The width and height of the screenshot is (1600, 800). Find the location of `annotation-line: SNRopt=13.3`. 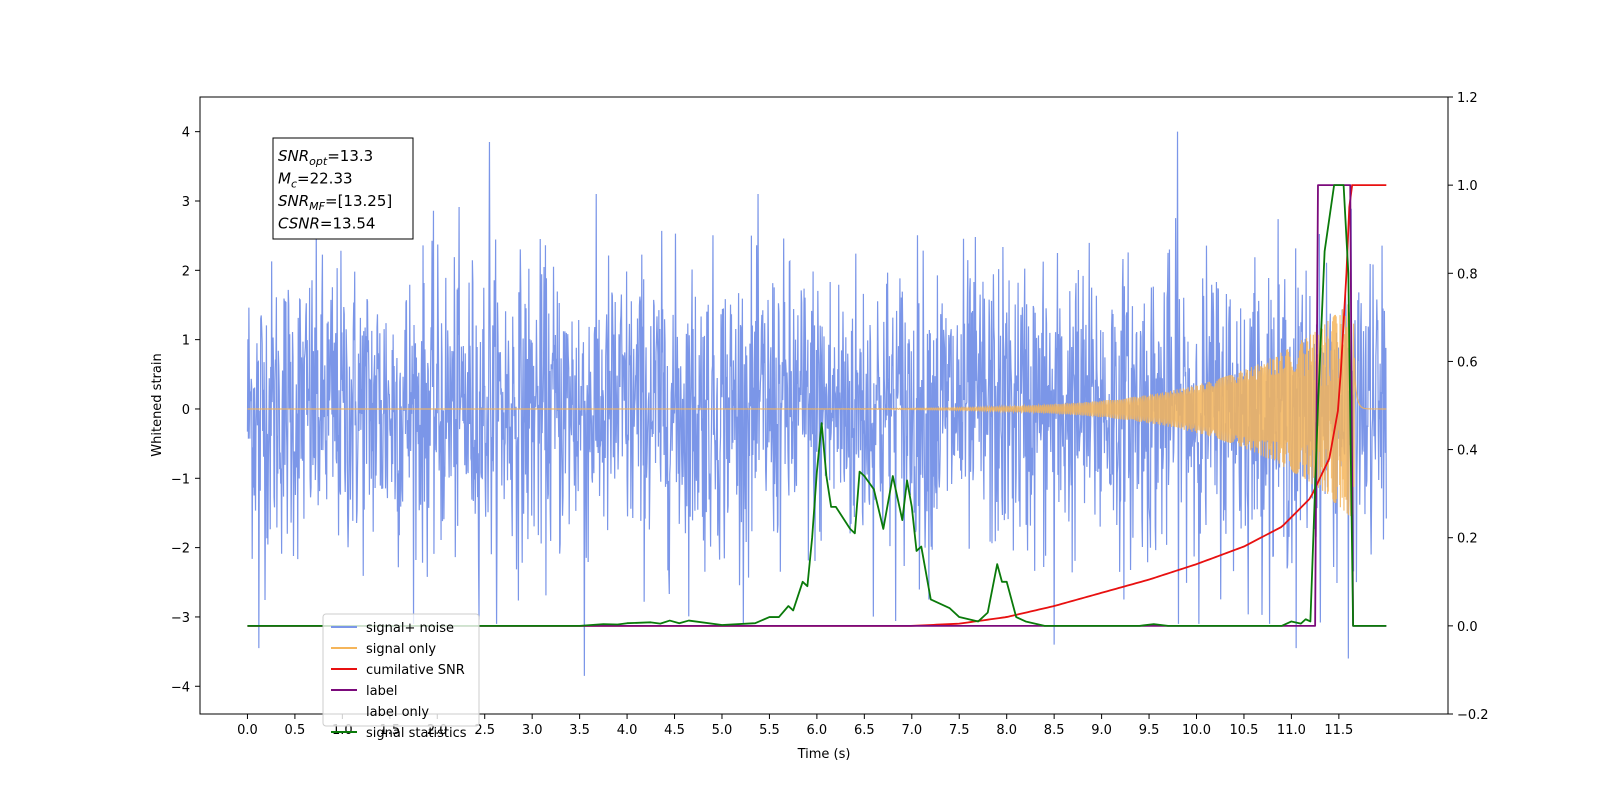

annotation-line: SNRopt=13.3 is located at coordinates (325, 157).